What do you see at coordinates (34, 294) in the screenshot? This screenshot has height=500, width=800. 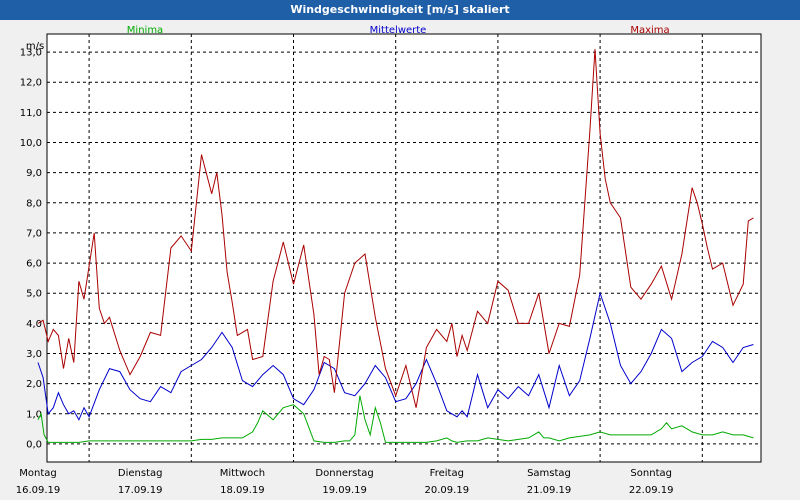 I see `y-tick-label: 5,0` at bounding box center [34, 294].